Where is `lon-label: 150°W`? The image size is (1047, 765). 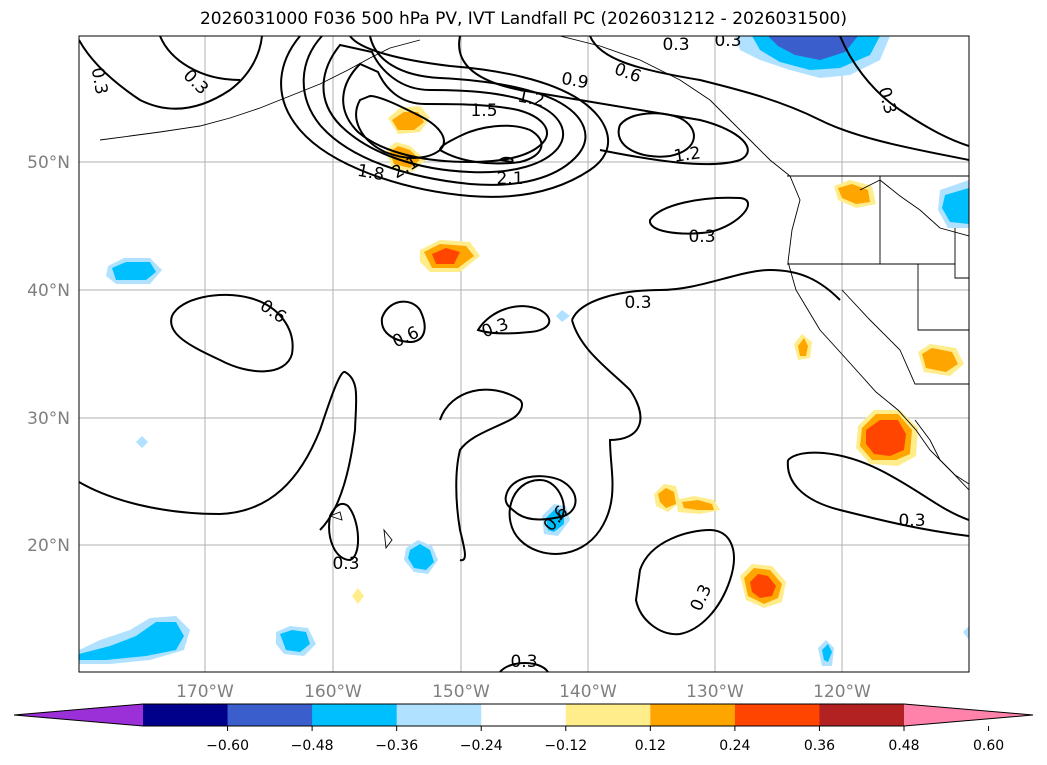 lon-label: 150°W is located at coordinates (461, 692).